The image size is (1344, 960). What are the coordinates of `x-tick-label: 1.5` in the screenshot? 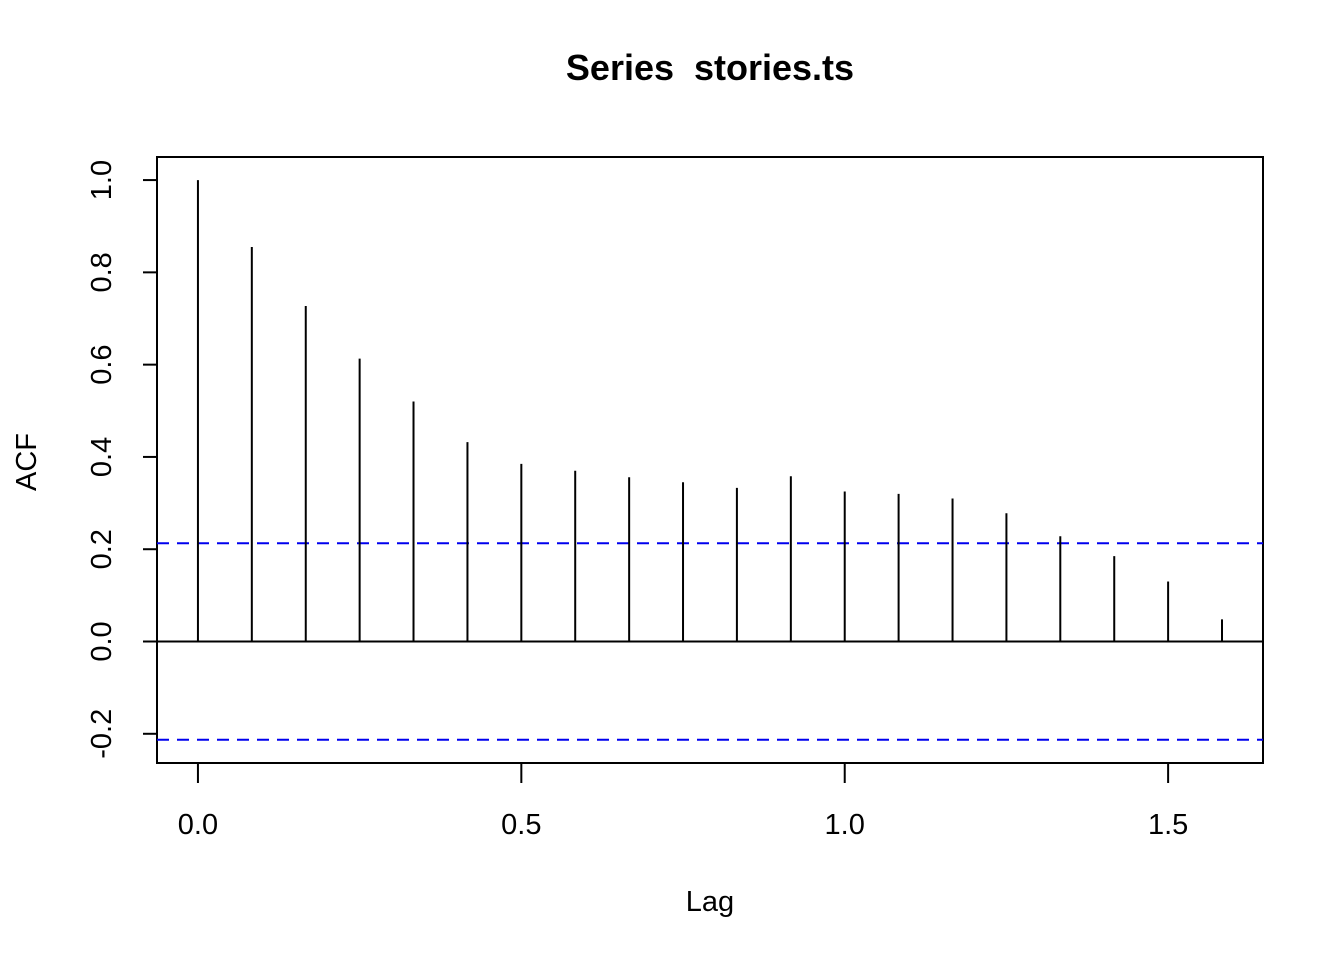 It's located at (1168, 825).